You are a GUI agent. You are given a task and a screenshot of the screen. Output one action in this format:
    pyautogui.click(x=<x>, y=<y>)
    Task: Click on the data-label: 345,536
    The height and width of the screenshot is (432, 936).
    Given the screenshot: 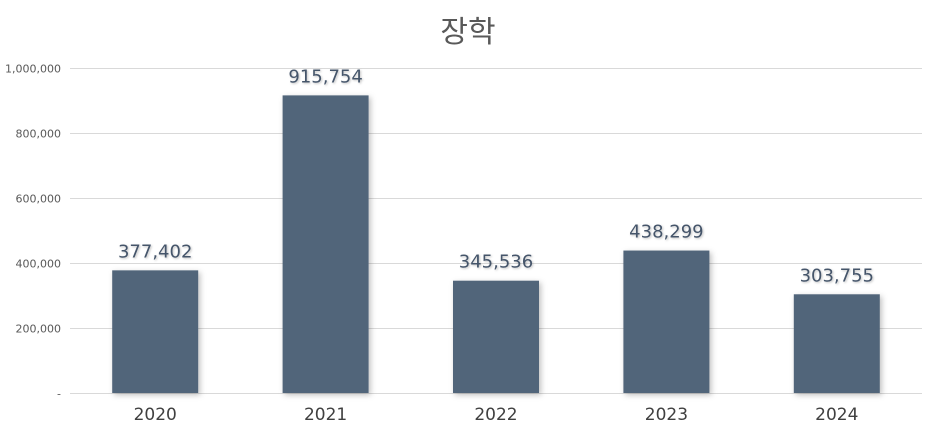 What is the action you would take?
    pyautogui.click(x=496, y=262)
    